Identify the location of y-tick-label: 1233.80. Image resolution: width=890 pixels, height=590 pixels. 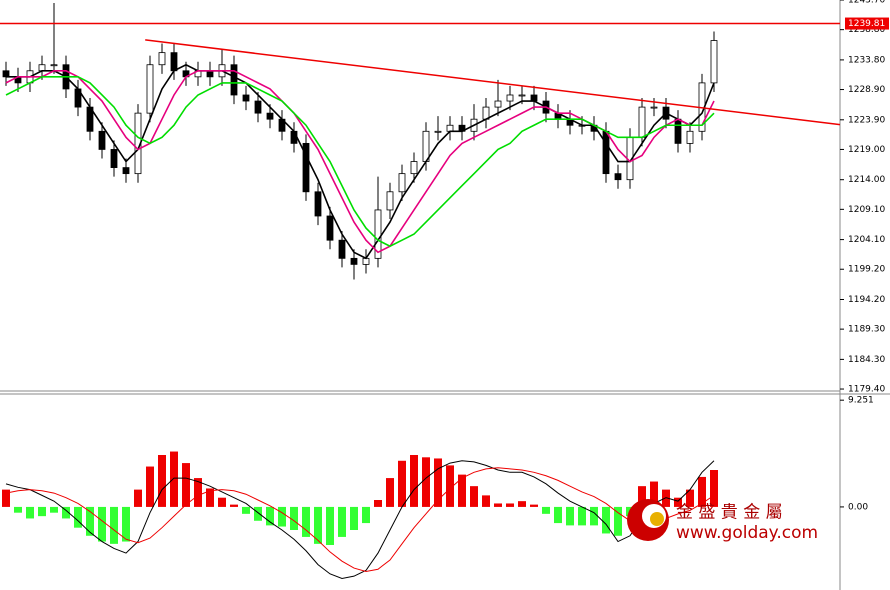
(866, 60).